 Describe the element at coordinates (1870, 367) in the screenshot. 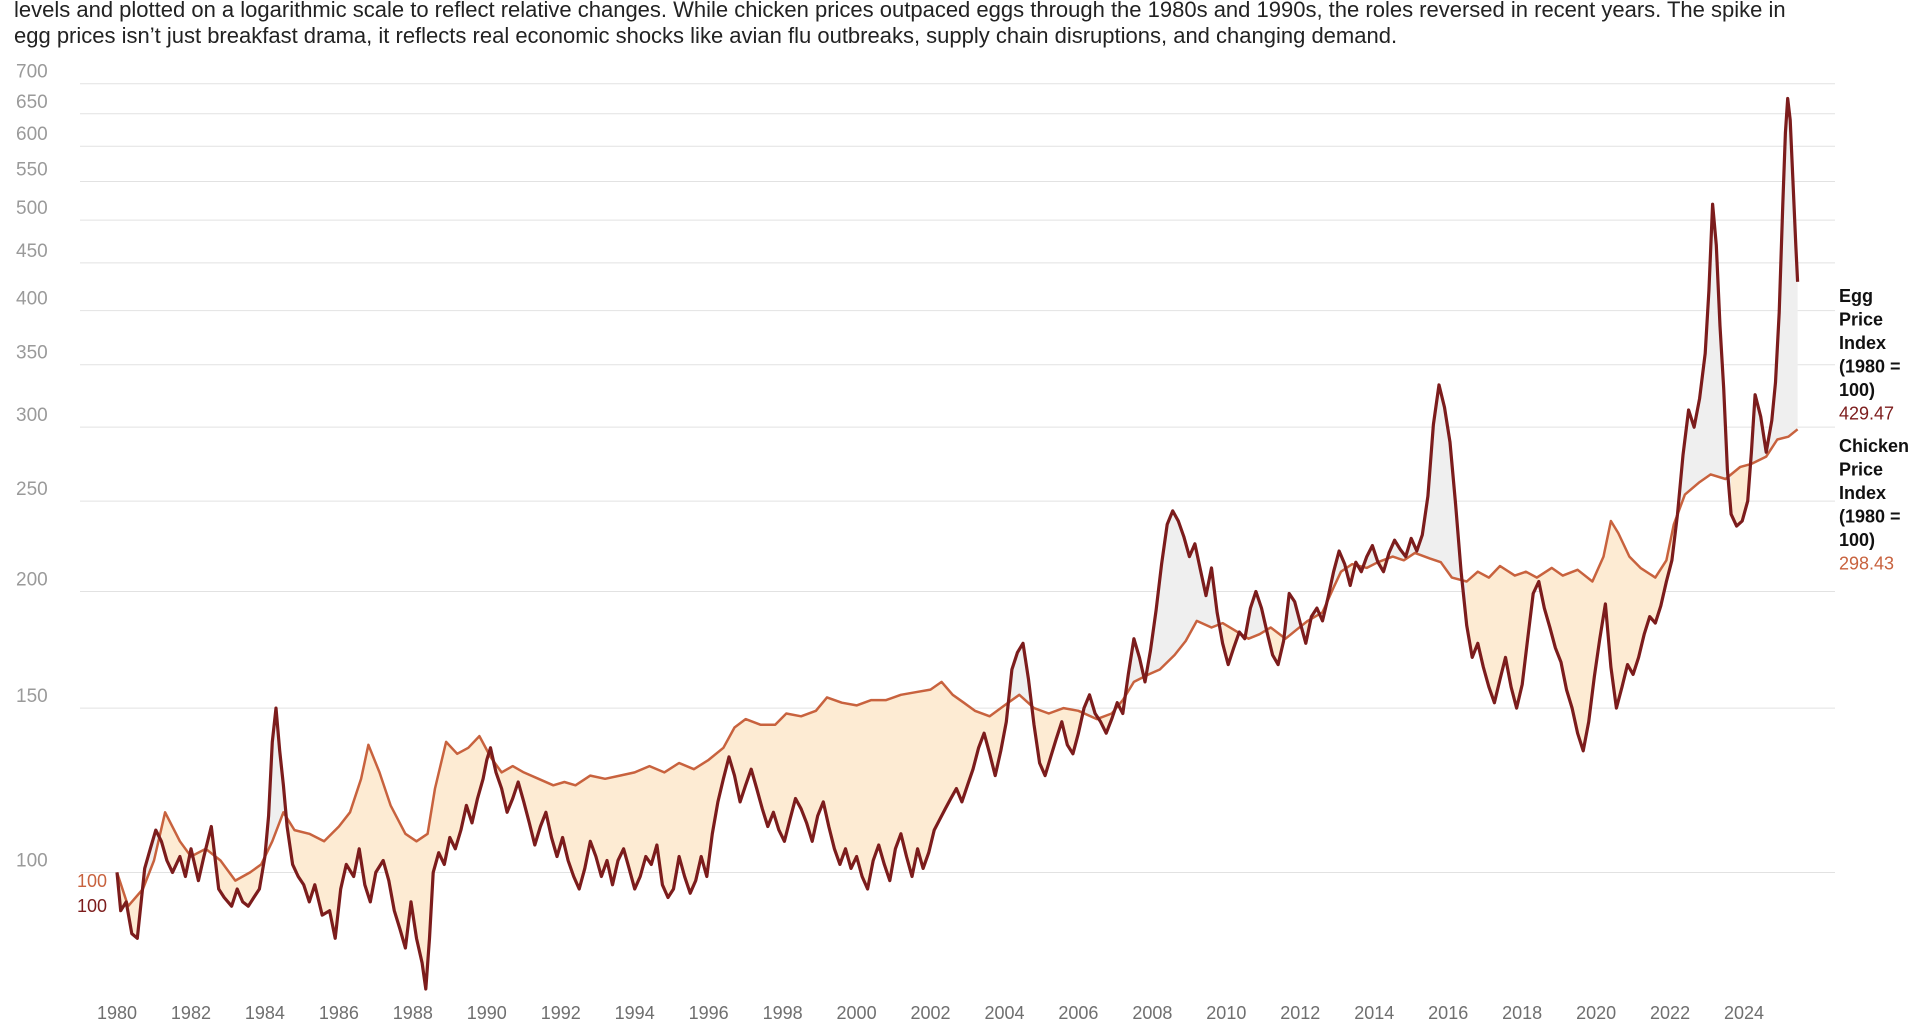

I see `egg-name-line-4: (1980 =` at that location.